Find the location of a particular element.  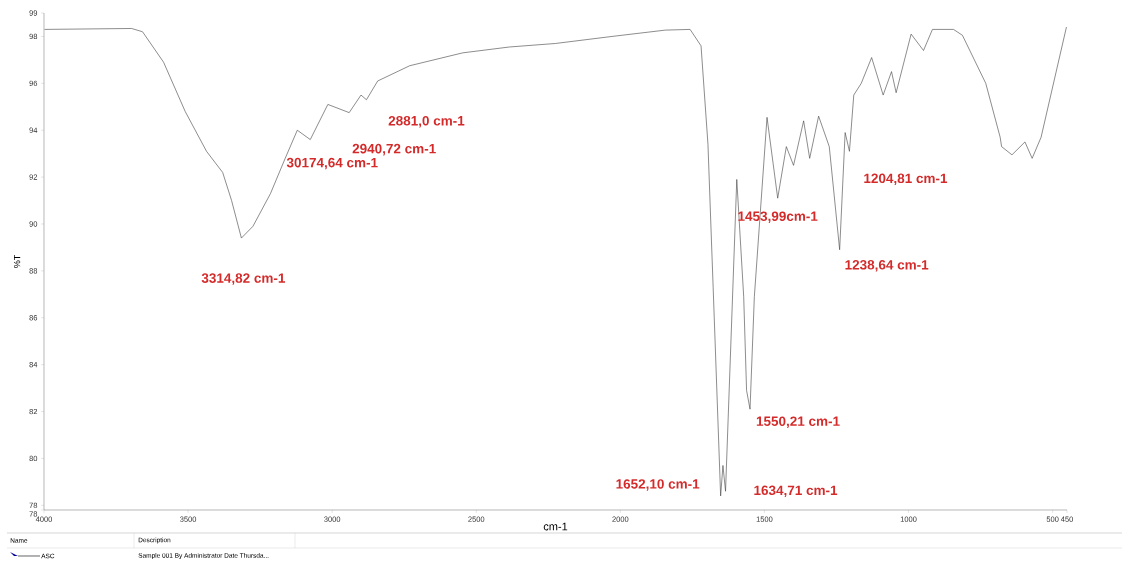

annotation: 30174,64 cm-1 is located at coordinates (332, 163).